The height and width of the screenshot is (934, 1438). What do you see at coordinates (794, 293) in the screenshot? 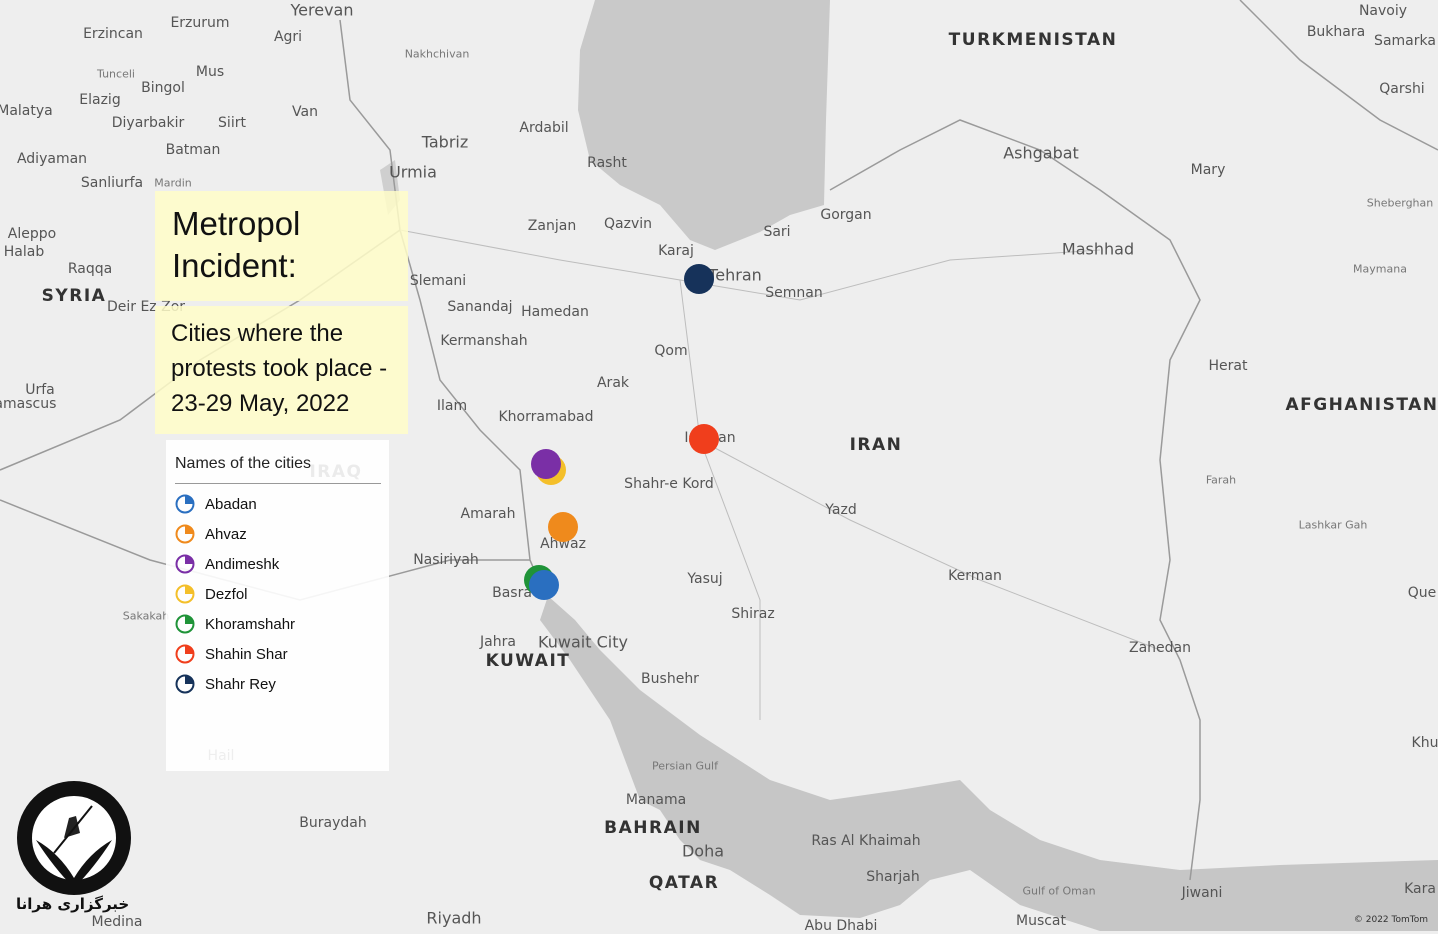
I see `city-label: Semnan` at bounding box center [794, 293].